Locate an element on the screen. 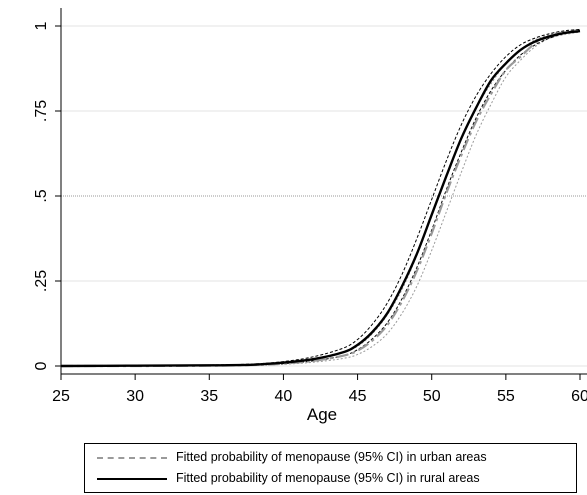 The image size is (587, 495). y-tick-label-2: .5 is located at coordinates (41, 195).